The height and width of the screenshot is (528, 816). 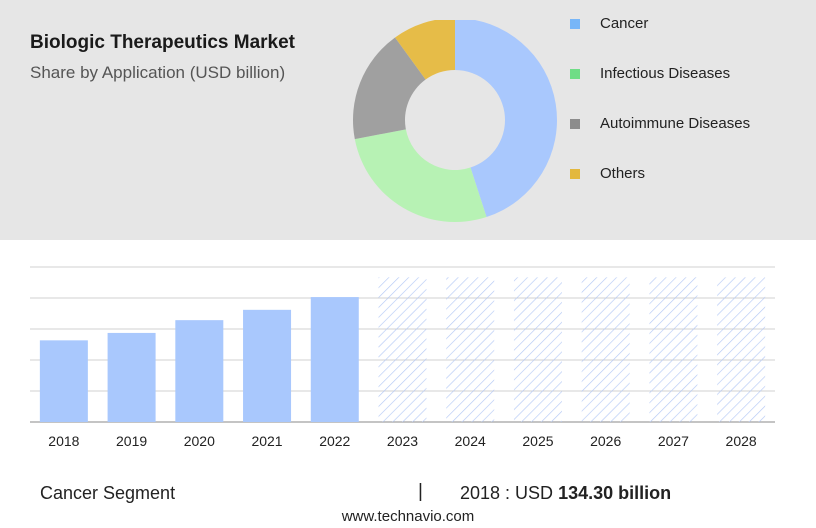 I want to click on x-tick-label: 2018, so click(x=63, y=441).